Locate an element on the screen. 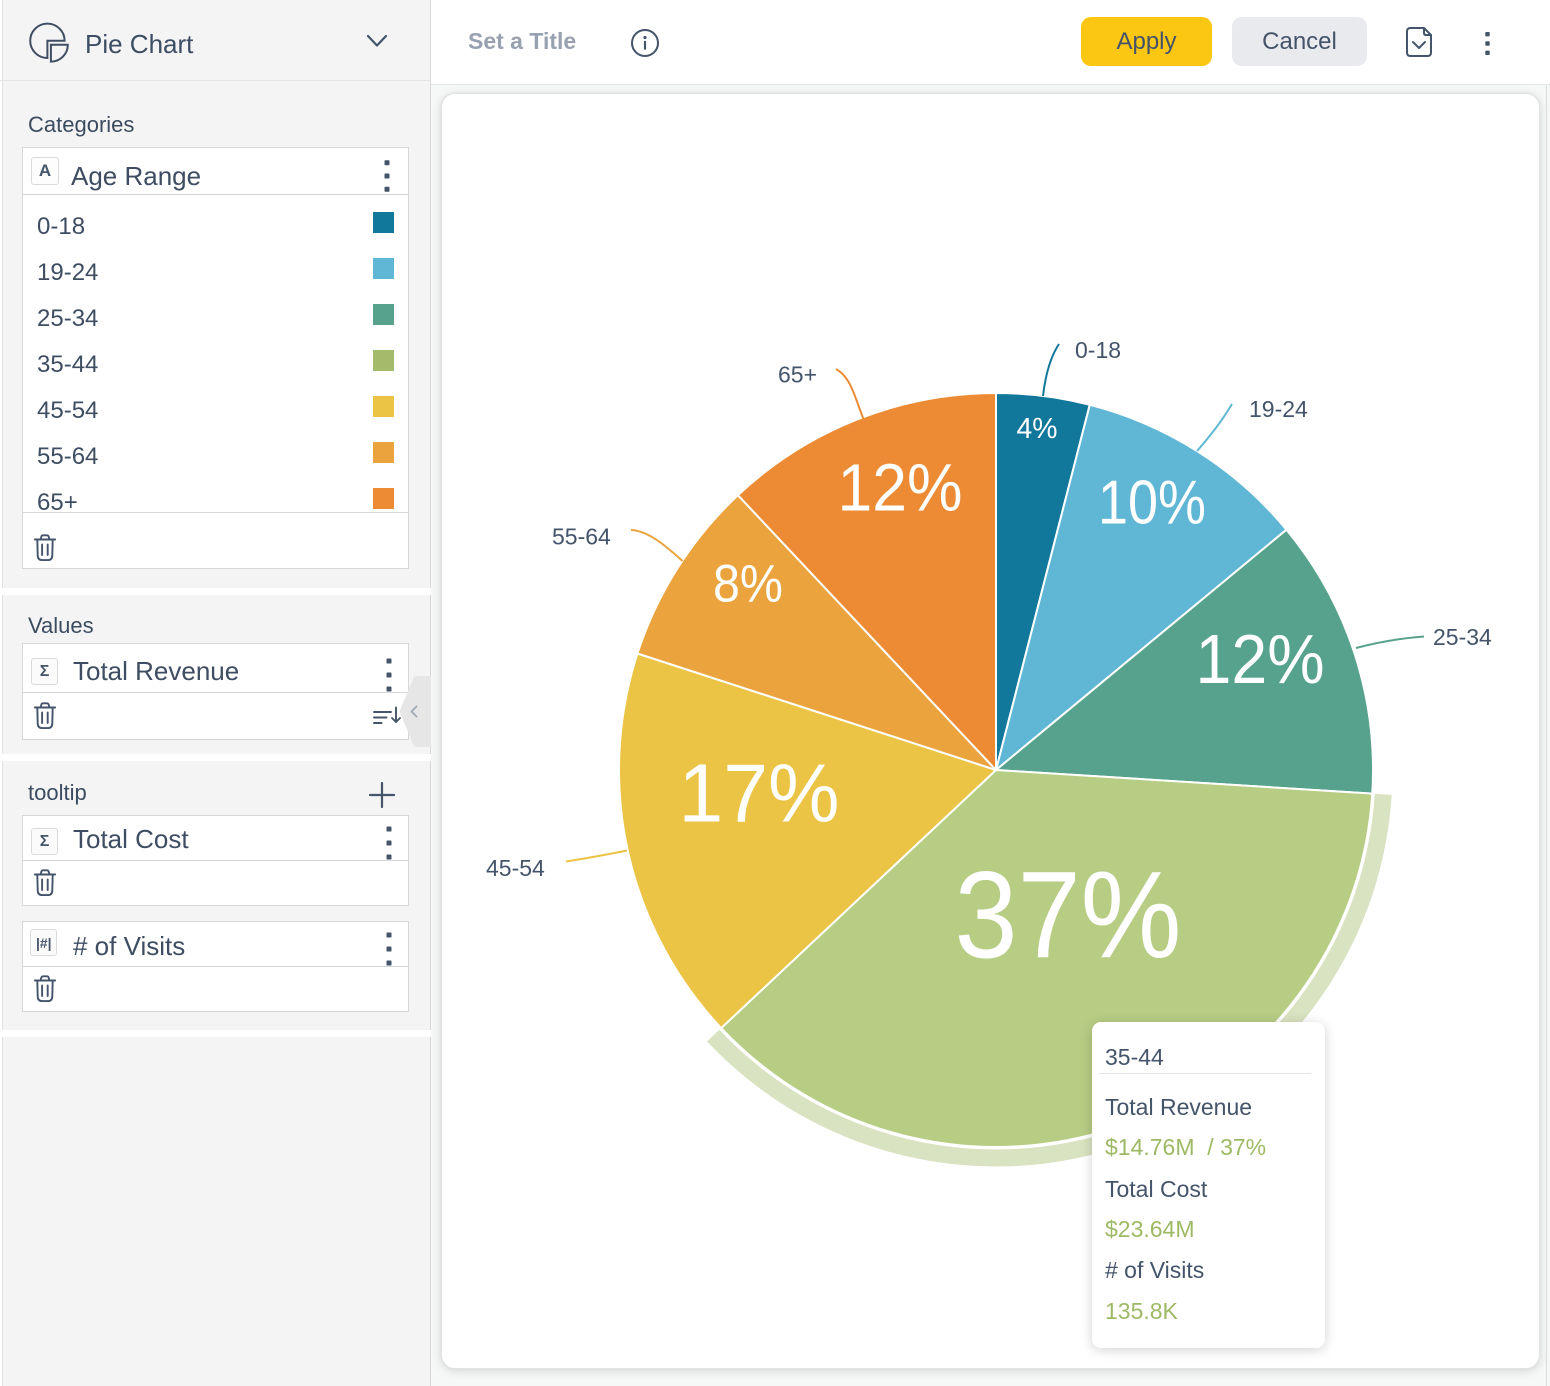  svg-text: 55-64 is located at coordinates (581, 537).